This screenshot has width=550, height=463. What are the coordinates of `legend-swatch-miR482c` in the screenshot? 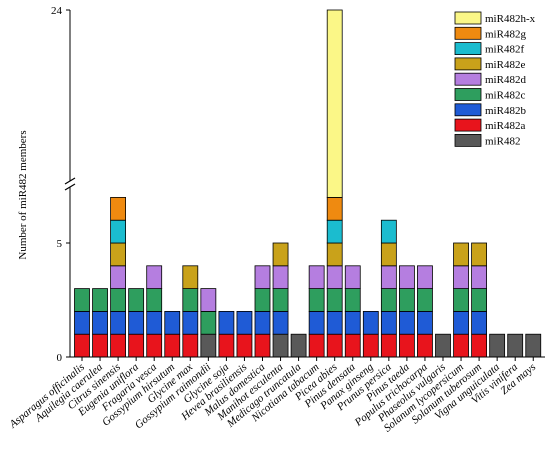 It's located at (468, 94).